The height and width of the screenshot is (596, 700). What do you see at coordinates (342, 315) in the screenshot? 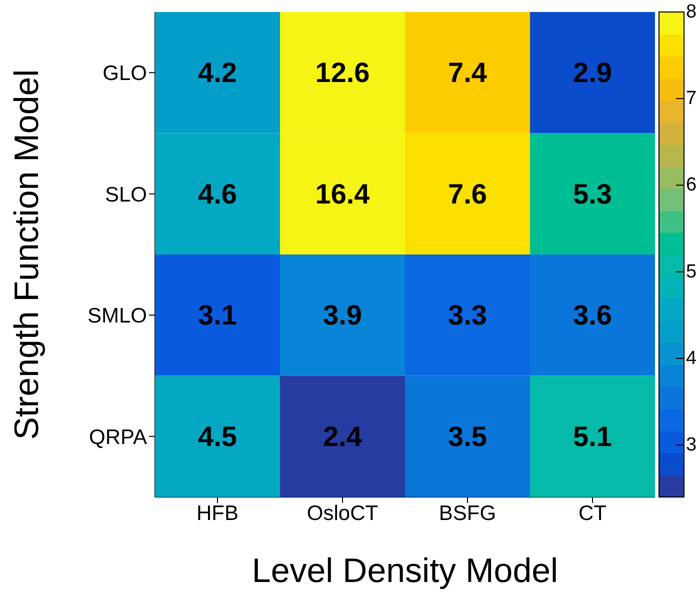
I see `data-label: 3.9` at bounding box center [342, 315].